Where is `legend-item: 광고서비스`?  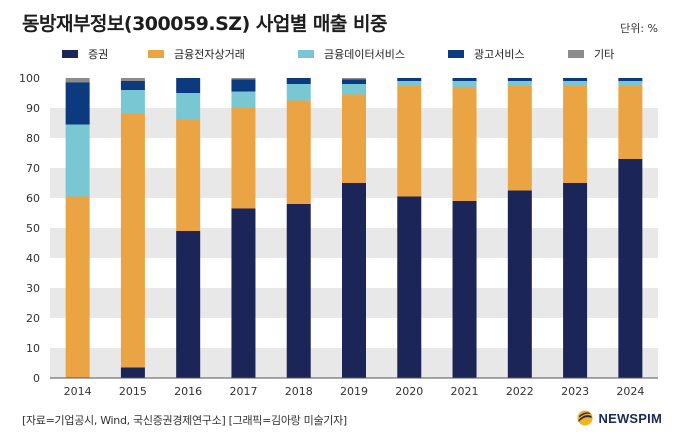
legend-item: 광고서비스 is located at coordinates (486, 54).